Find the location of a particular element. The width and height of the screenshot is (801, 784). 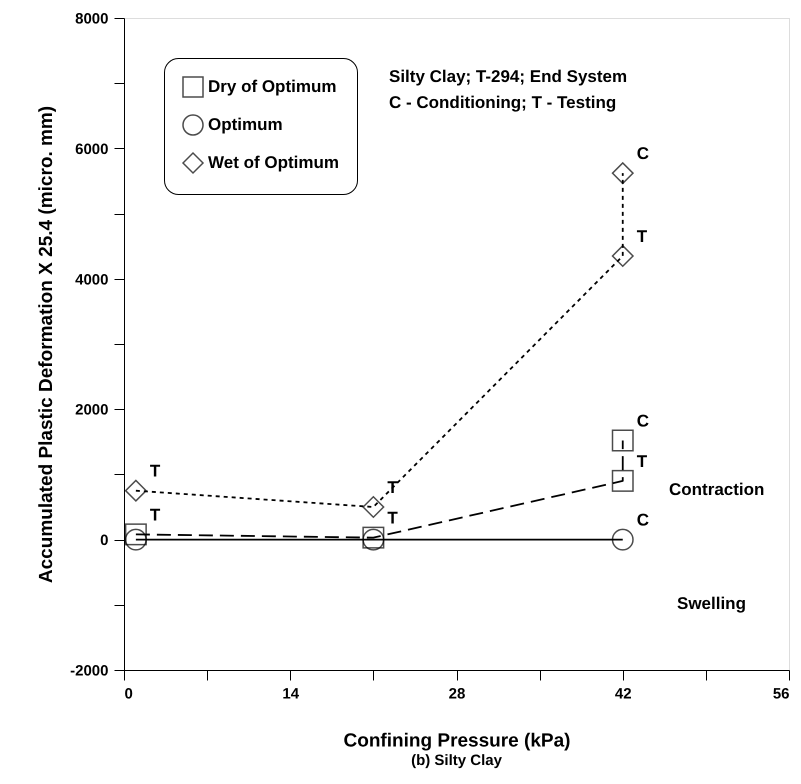

annotation: Contraction is located at coordinates (716, 489).